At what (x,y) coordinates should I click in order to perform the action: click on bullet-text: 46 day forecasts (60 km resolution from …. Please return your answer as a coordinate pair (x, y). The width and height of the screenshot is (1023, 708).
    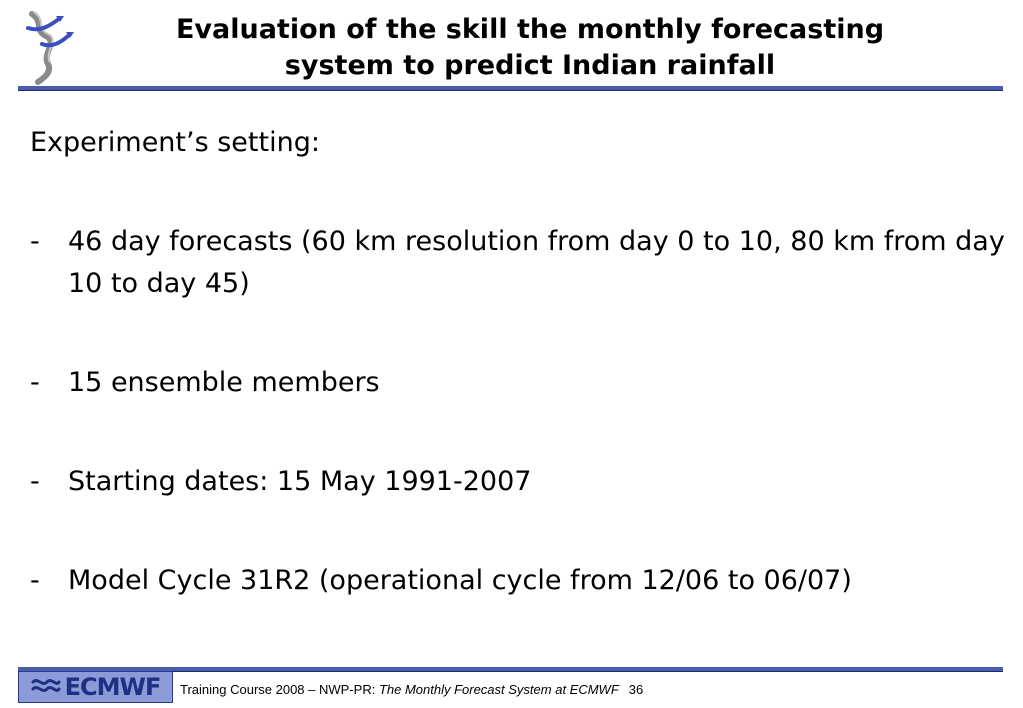
    Looking at the image, I should click on (536, 262).